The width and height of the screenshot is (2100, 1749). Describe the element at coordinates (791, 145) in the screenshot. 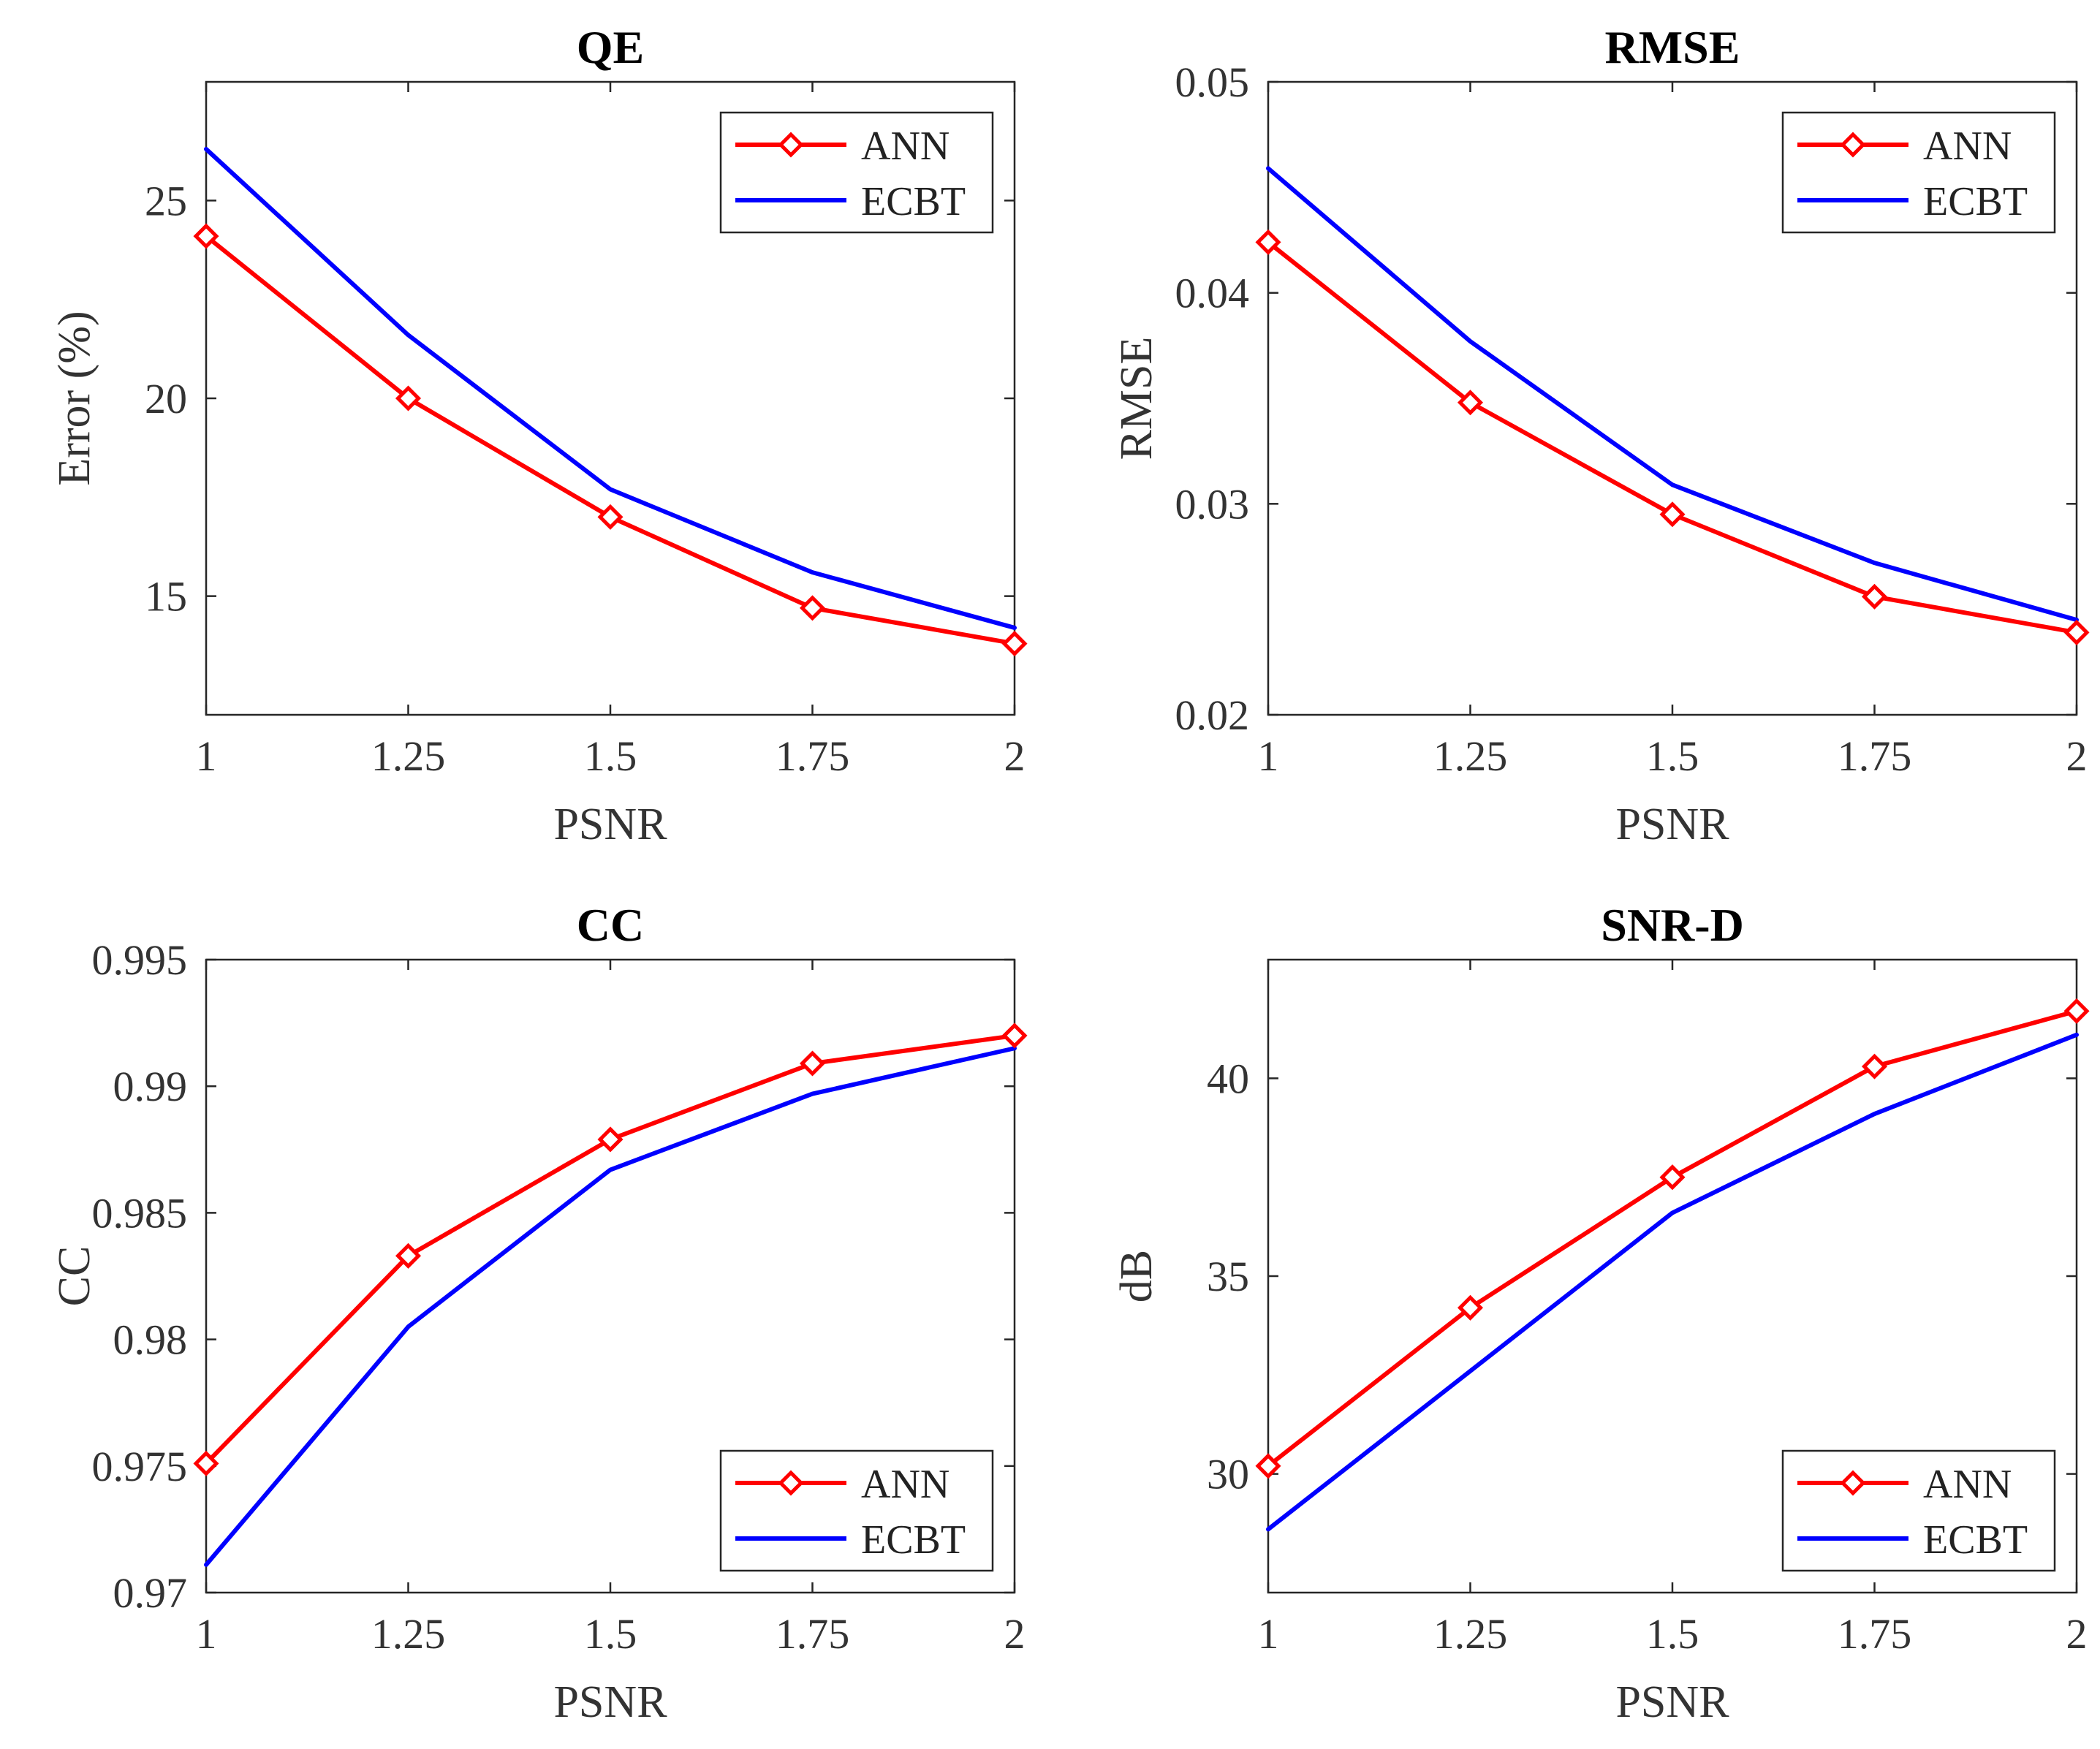

I see `qe-legend-marker-ann` at that location.